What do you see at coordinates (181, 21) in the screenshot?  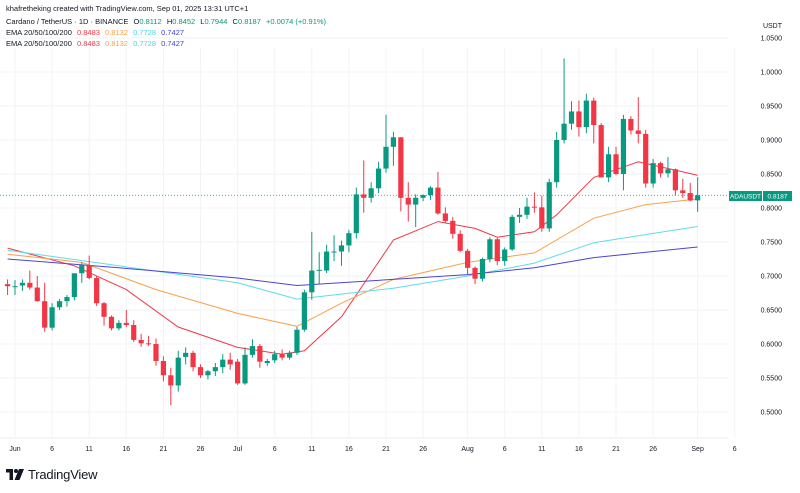 I see `ohlc-high: H0.8452` at bounding box center [181, 21].